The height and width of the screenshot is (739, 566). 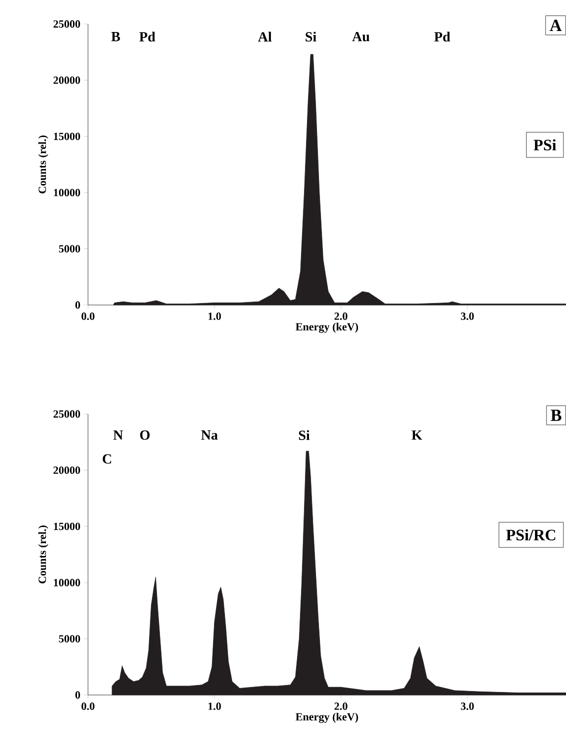 I want to click on annotation: O, so click(x=145, y=435).